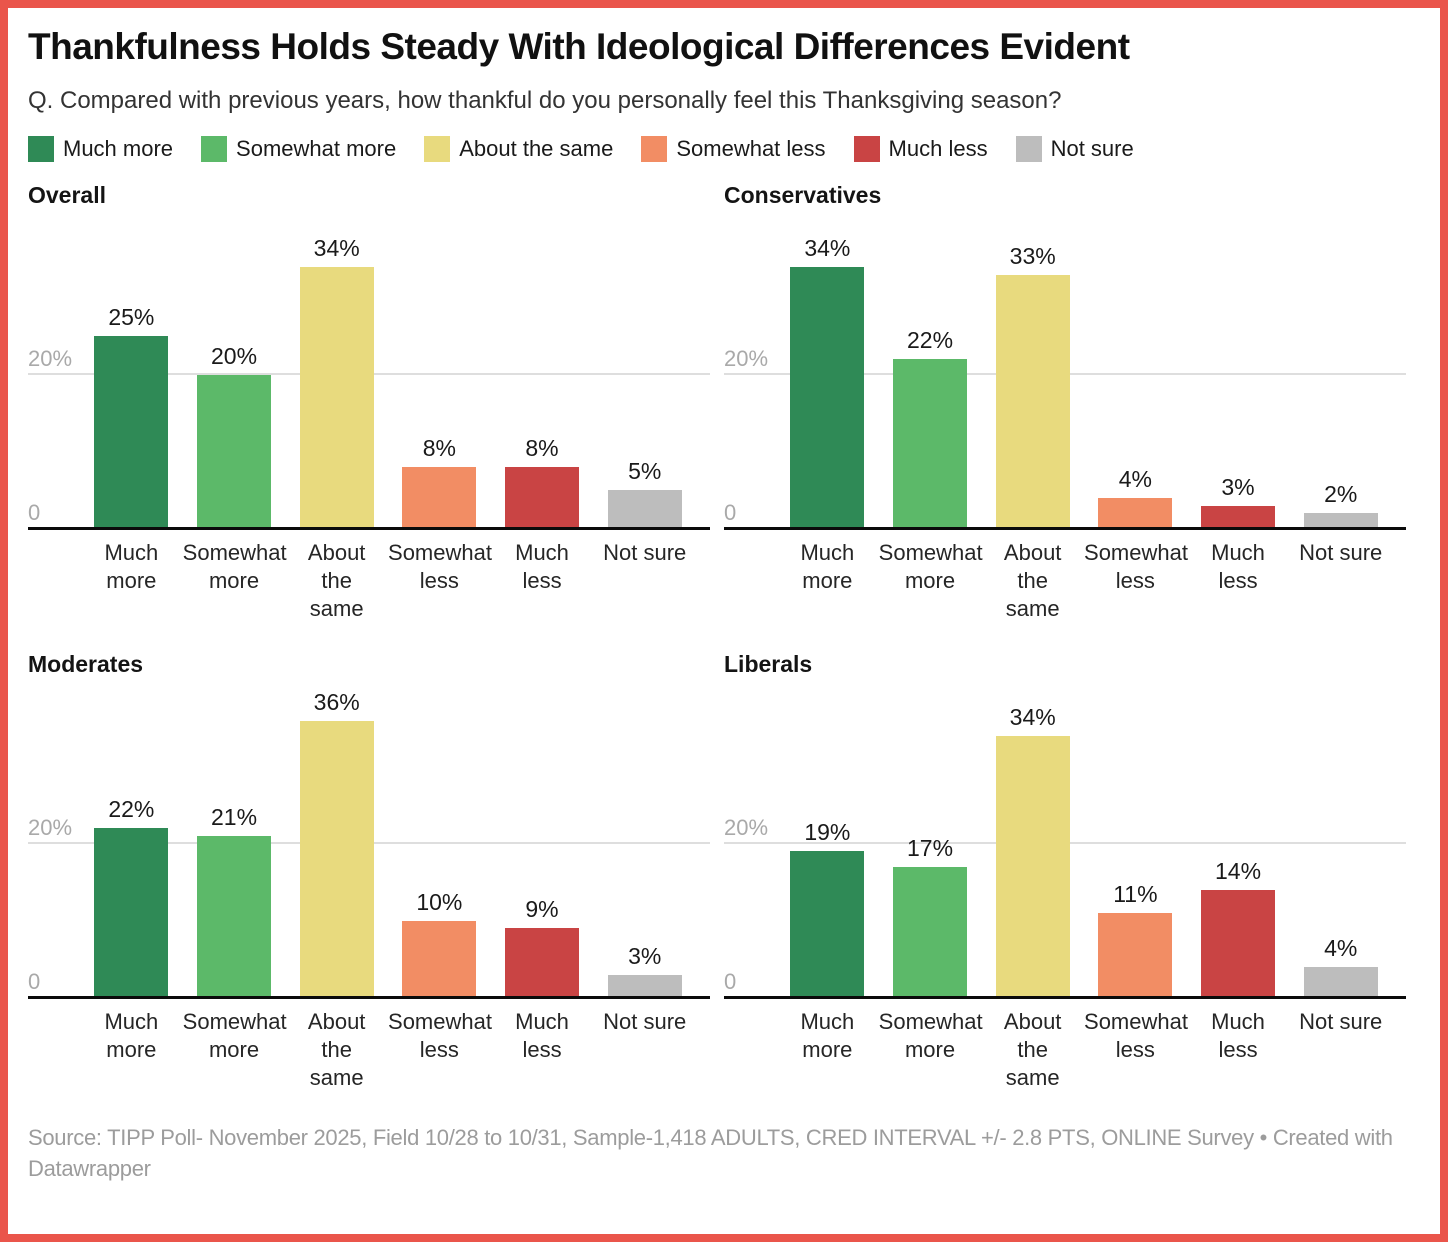  What do you see at coordinates (920, 148) in the screenshot?
I see `legend-item: Much less` at bounding box center [920, 148].